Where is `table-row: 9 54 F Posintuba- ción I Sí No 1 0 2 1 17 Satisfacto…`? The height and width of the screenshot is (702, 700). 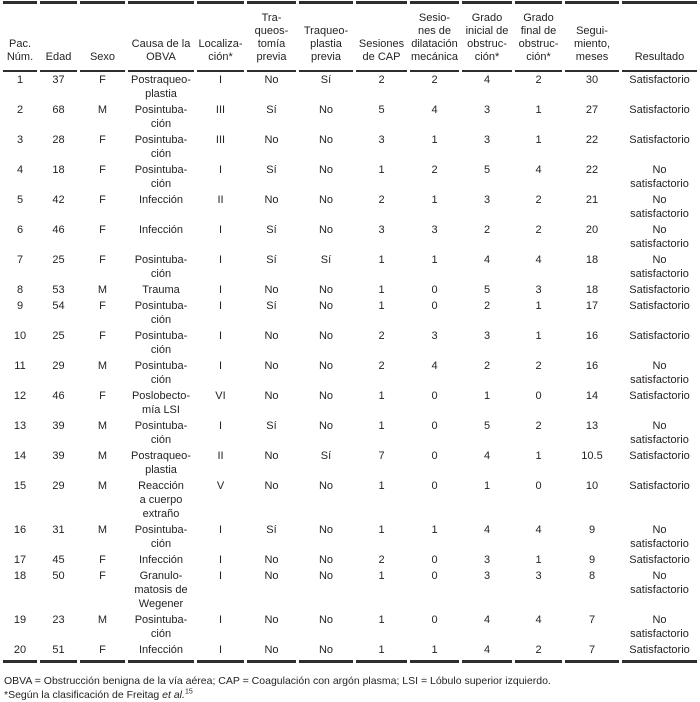
table-row: 9 54 F Posintuba- ción I Sí No 1 0 2 1 17 Satisfacto… is located at coordinates (350, 313).